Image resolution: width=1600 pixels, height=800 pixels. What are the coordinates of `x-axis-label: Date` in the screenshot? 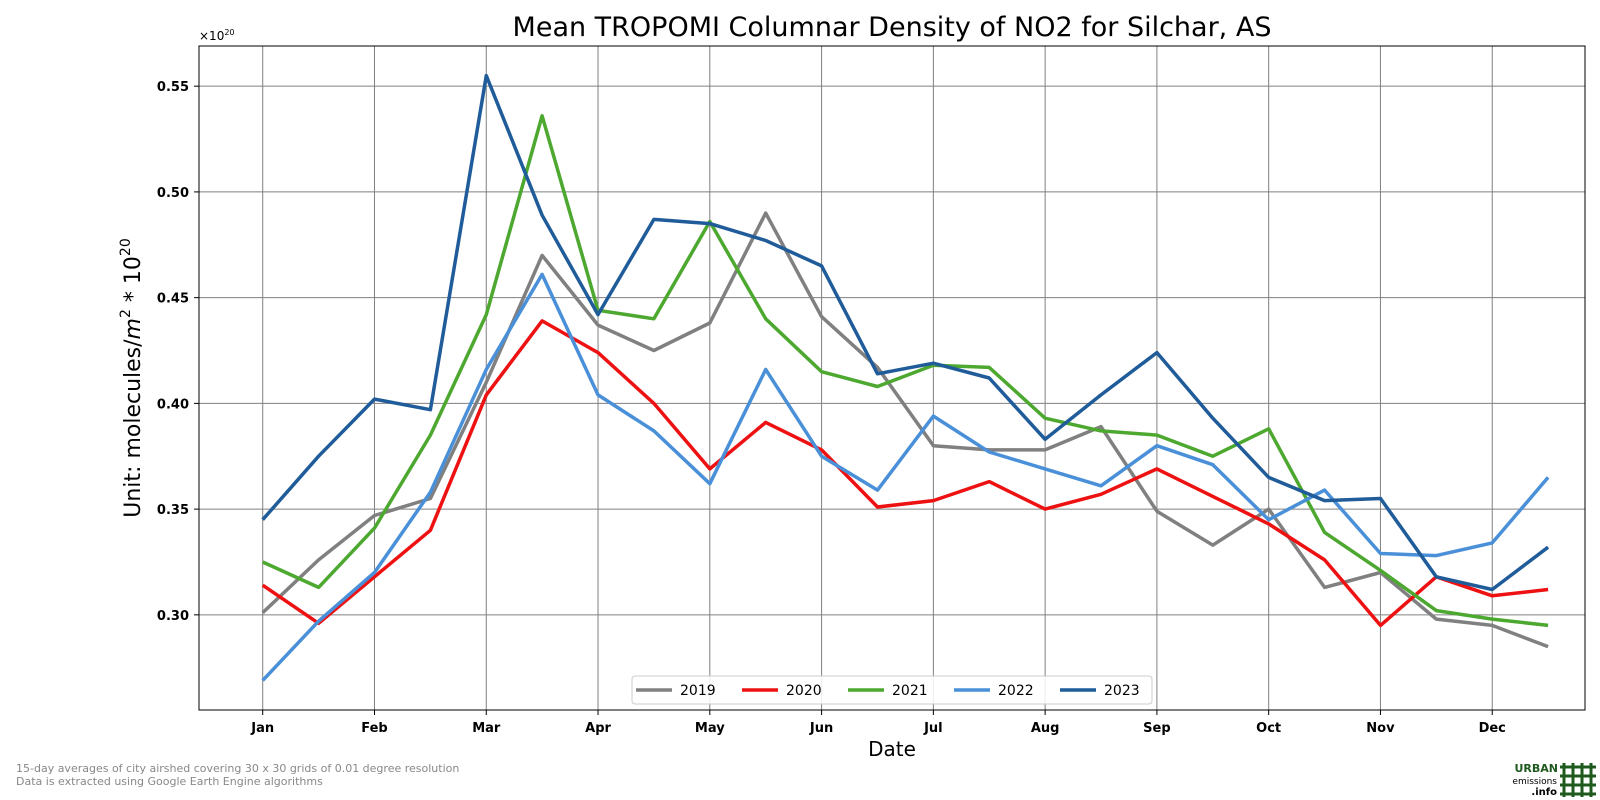 It's located at (892, 749).